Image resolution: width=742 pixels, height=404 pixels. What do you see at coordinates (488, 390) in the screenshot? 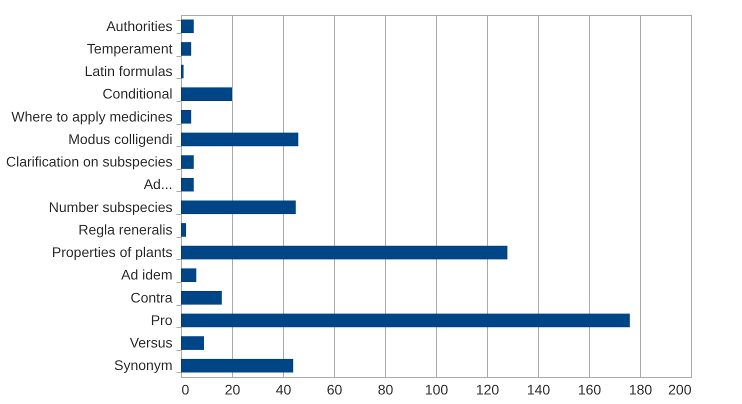
I see `x-tick-label: 120` at bounding box center [488, 390].